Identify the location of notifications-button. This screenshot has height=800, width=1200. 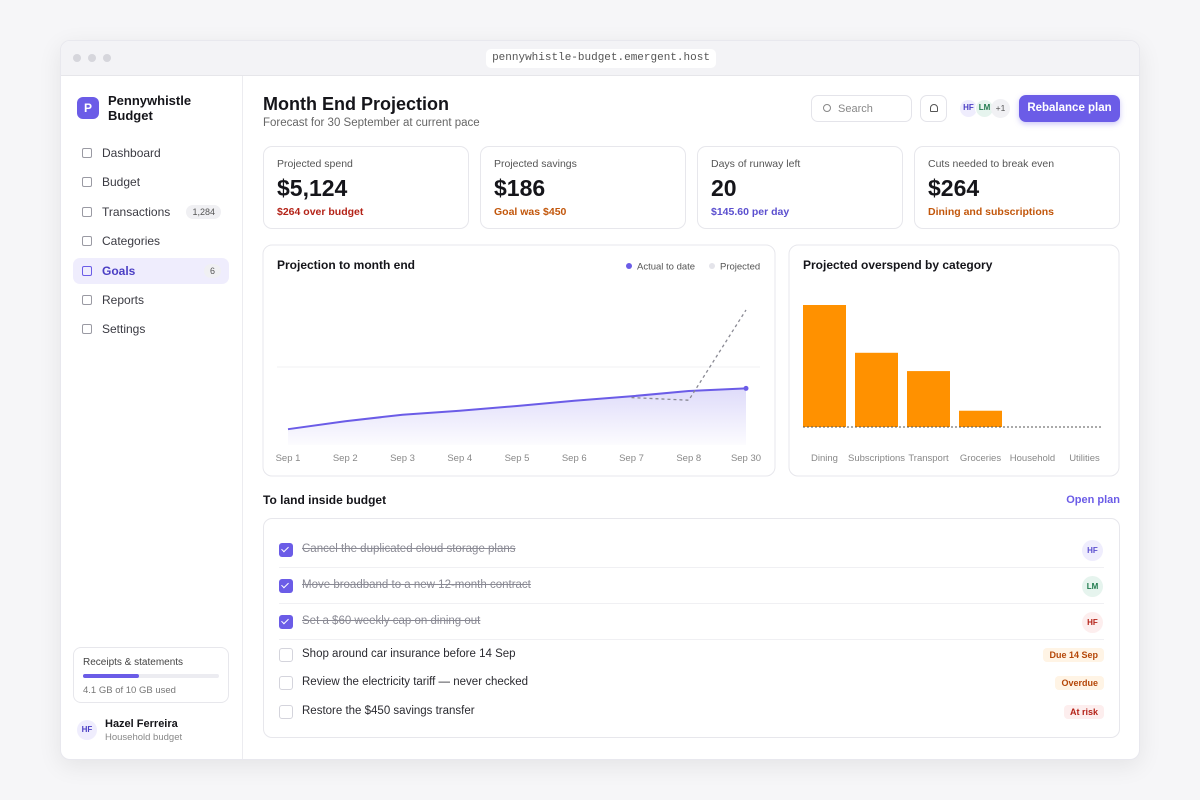
(933, 108).